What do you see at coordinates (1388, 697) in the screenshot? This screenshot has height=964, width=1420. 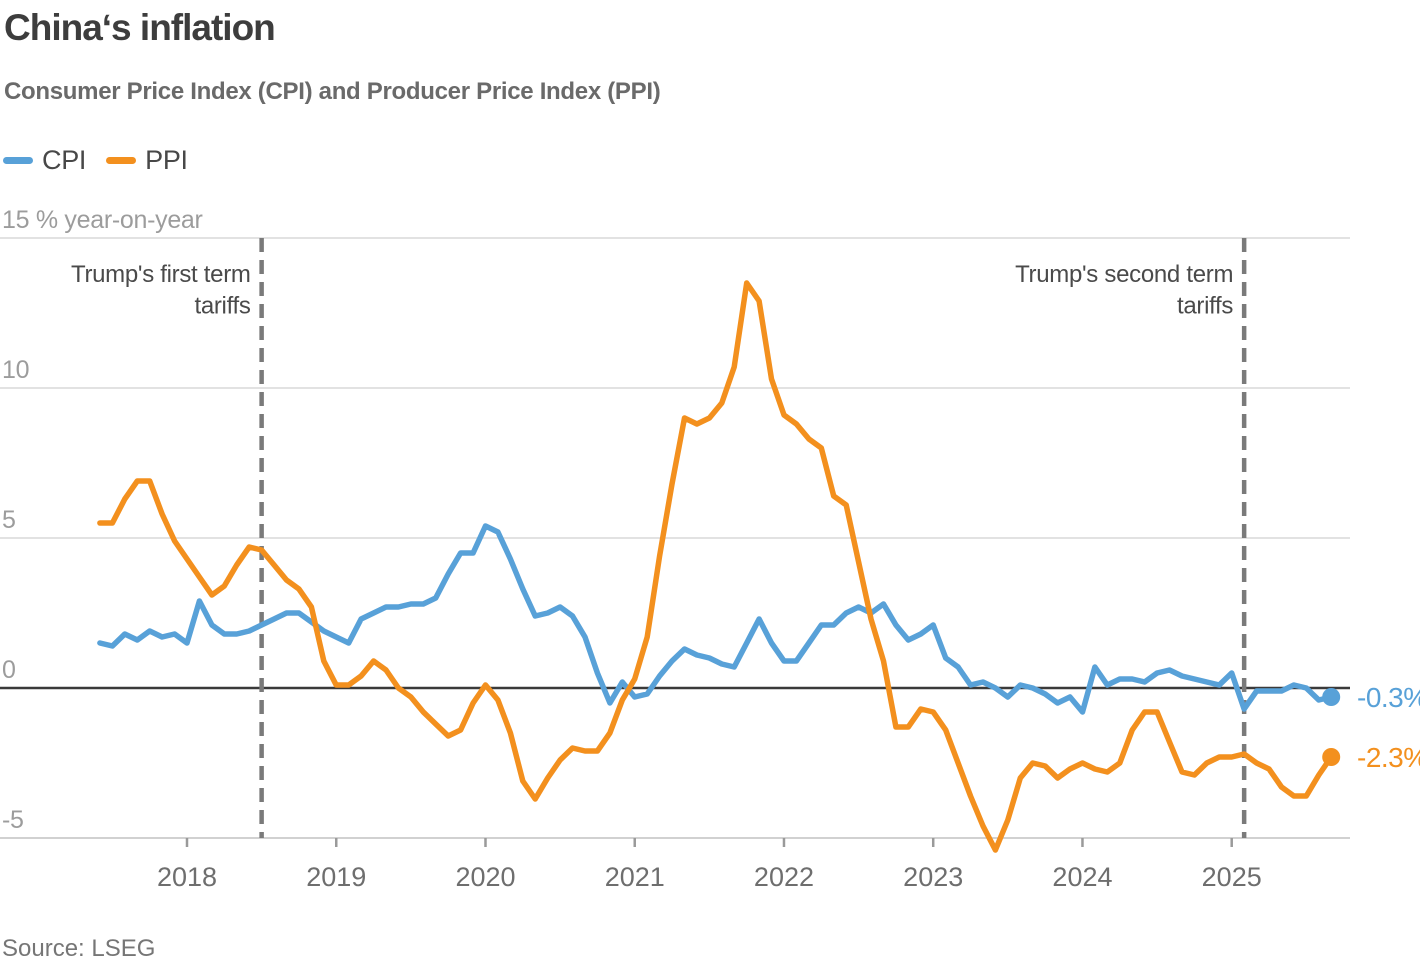 I see `cpi-end-label: -0.3%` at bounding box center [1388, 697].